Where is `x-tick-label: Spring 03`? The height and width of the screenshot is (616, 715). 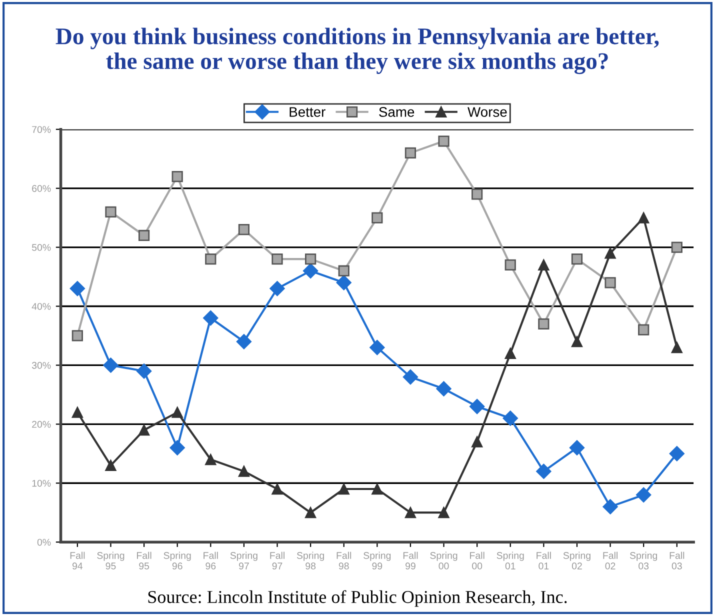
x-tick-label: Spring 03 is located at coordinates (644, 561).